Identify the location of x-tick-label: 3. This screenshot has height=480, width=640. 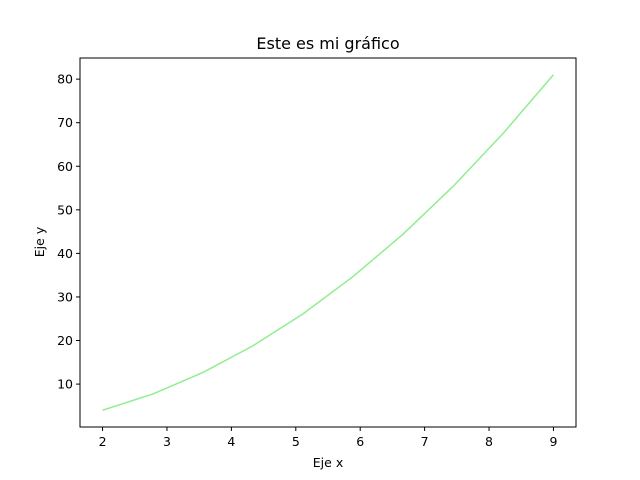
(167, 441).